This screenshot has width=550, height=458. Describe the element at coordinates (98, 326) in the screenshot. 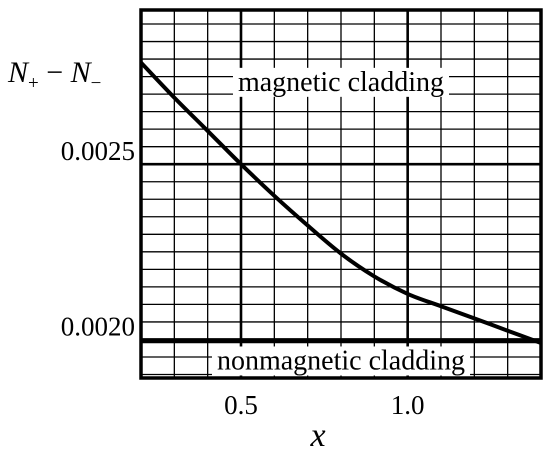

I see `y-tick-label: 0.0020` at that location.